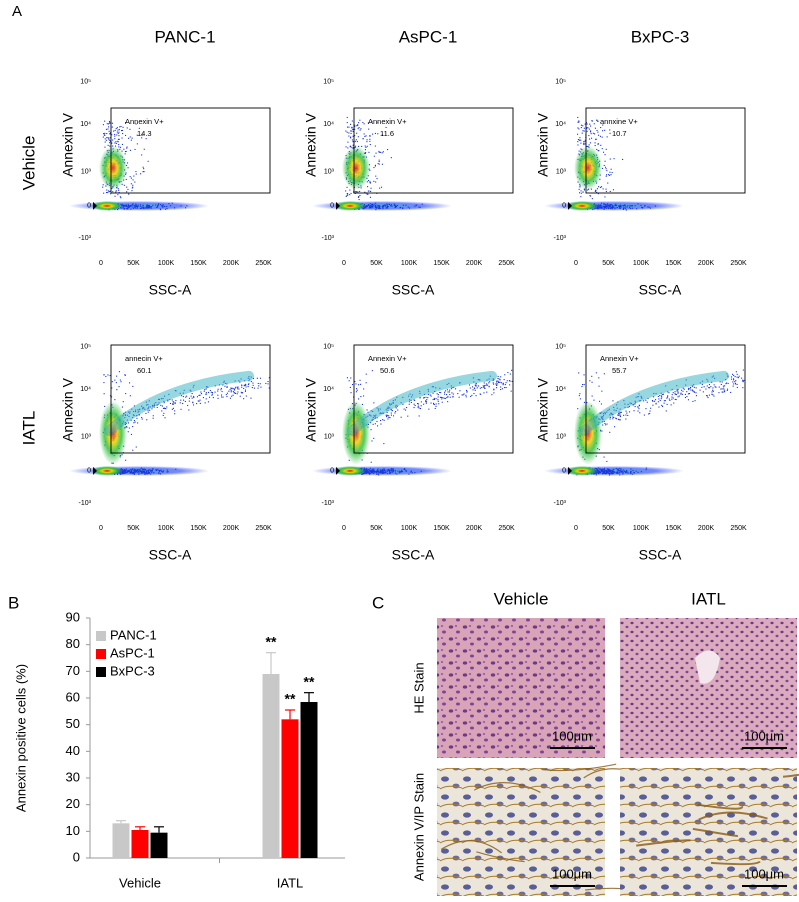 The width and height of the screenshot is (799, 902). I want to click on event-arrow, so click(570, 470).